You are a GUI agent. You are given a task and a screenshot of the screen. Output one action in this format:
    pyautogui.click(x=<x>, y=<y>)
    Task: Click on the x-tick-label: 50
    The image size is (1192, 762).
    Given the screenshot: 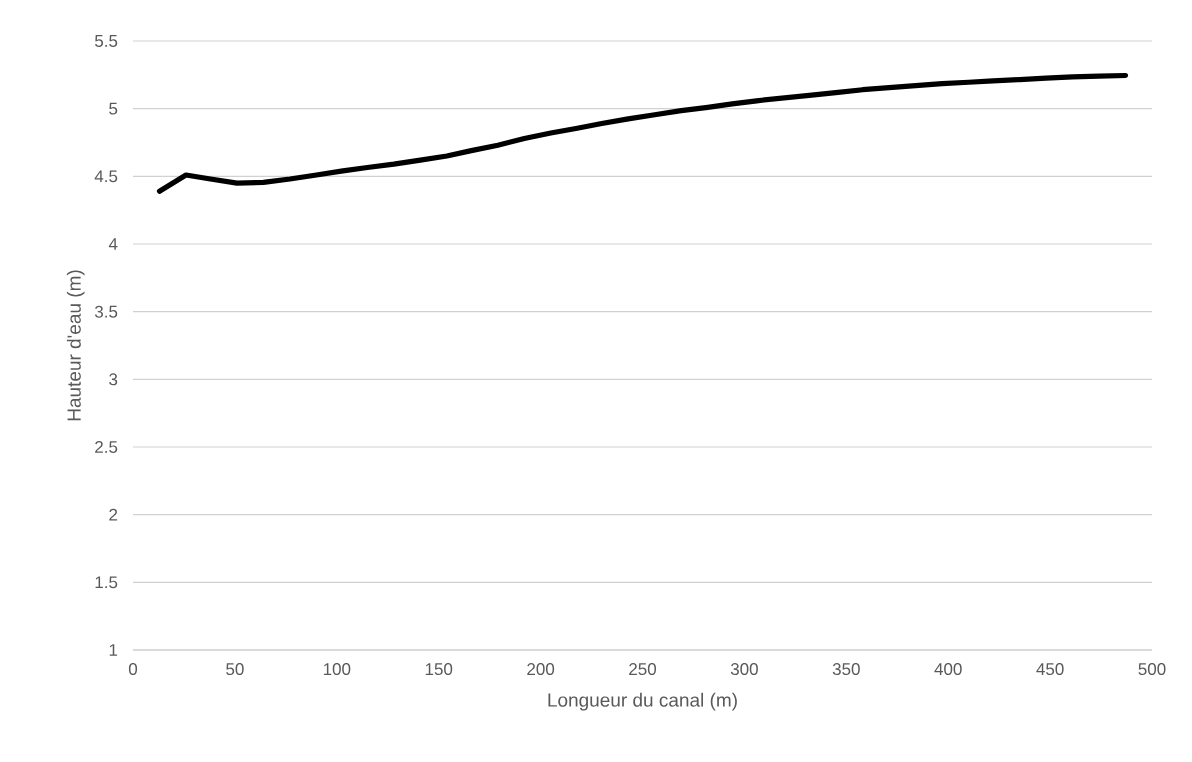 What is the action you would take?
    pyautogui.click(x=235, y=669)
    